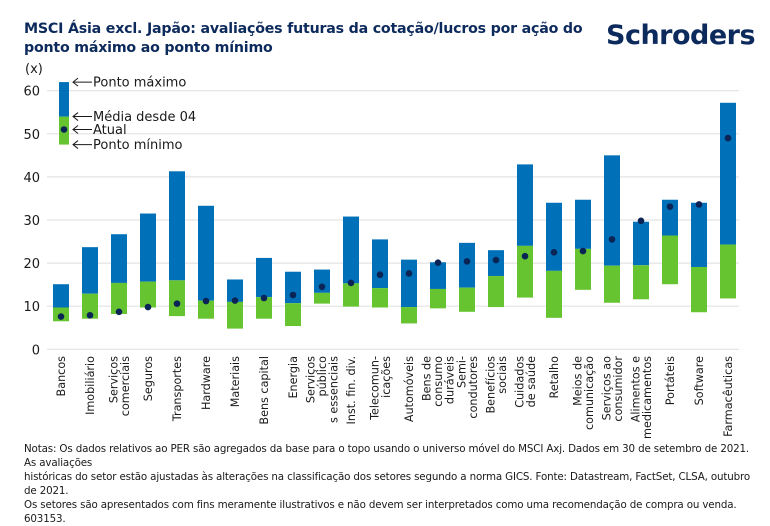 The image size is (770, 526). Describe the element at coordinates (490, 385) in the screenshot. I see `x-axis-label-line: Benefícios` at that location.